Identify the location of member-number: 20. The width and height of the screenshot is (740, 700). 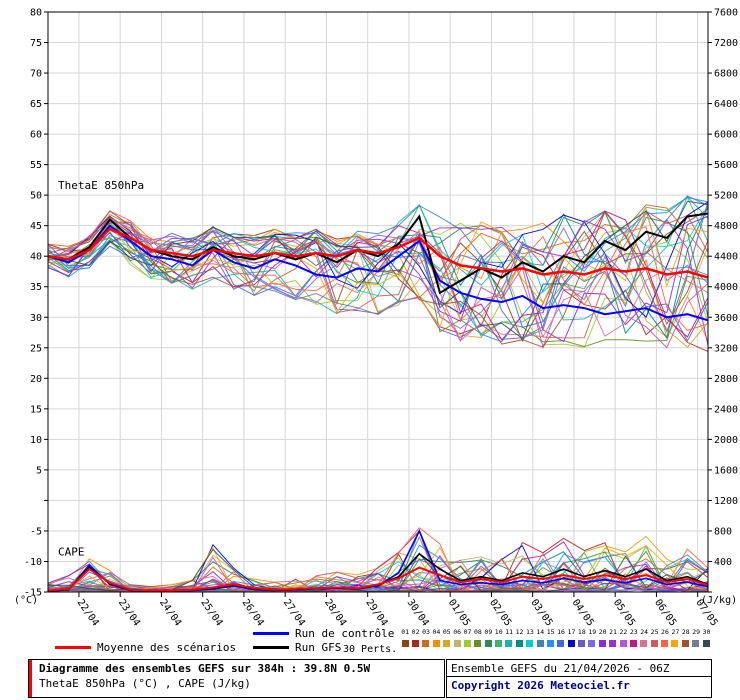
(602, 632).